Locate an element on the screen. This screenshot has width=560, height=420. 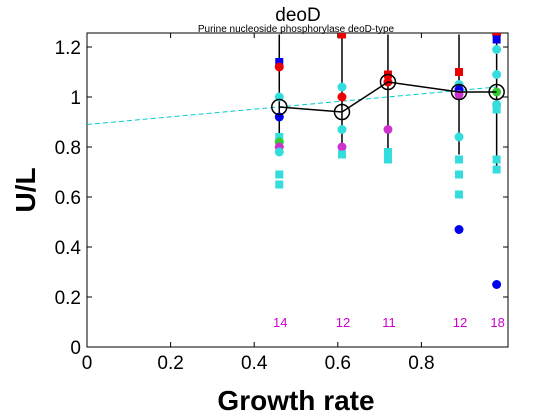
trend-line is located at coordinates (292, 105).